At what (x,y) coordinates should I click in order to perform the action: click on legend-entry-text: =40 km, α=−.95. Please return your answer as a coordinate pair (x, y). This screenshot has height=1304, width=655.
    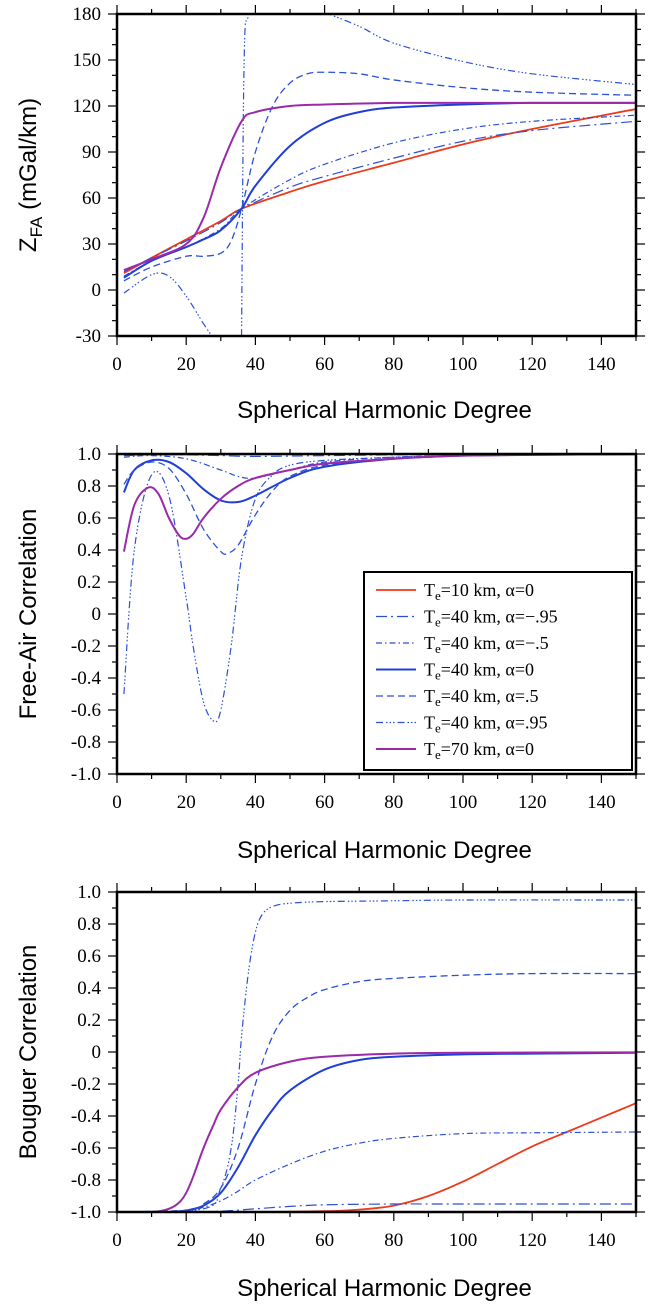
    Looking at the image, I should click on (499, 617).